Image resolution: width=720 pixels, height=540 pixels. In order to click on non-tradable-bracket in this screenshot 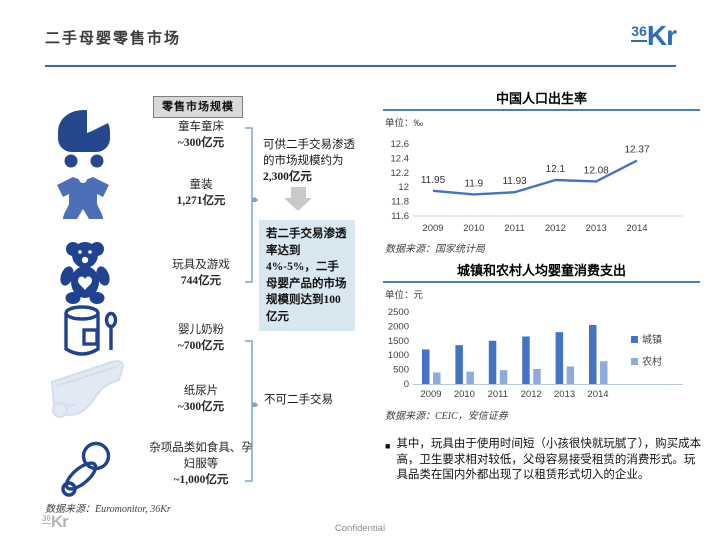, I will do `click(251, 411)`.